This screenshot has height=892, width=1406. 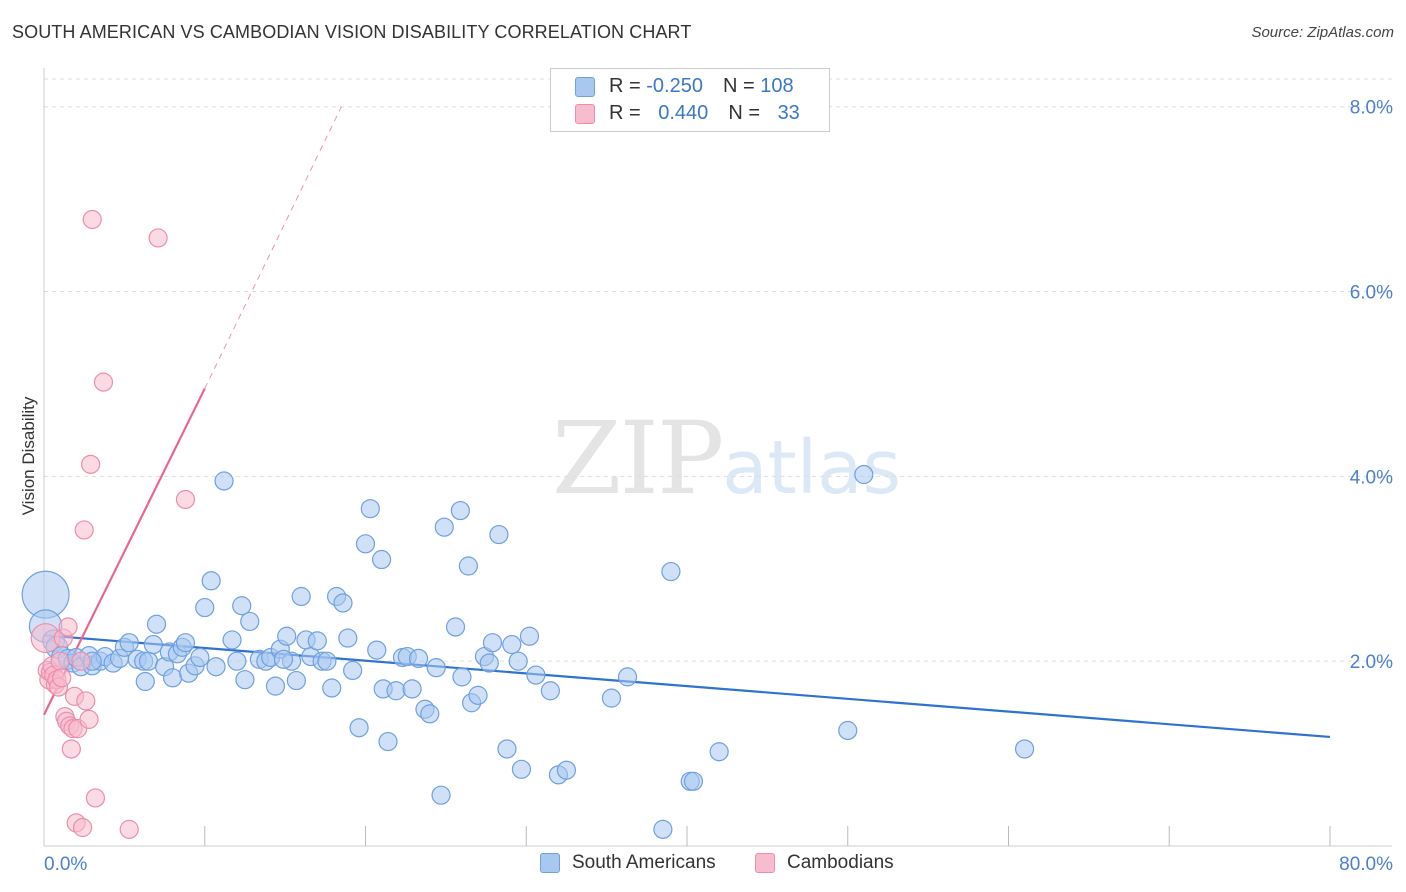 I want to click on legend-r-value: 0.440, so click(x=683, y=113).